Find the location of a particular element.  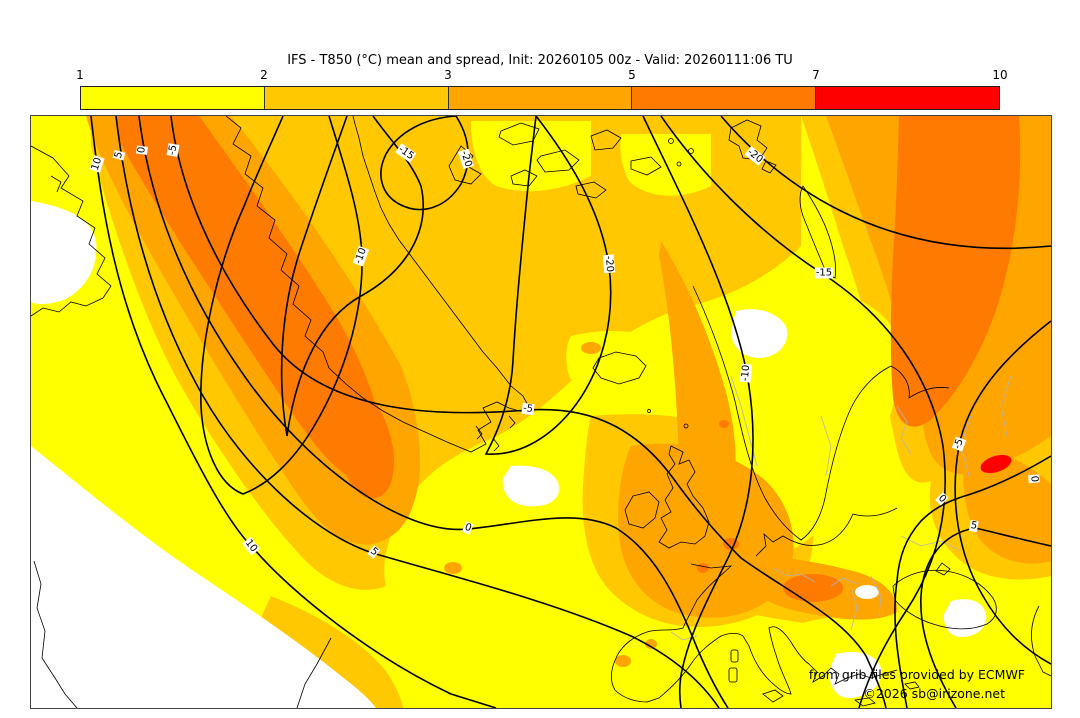

contour-label: -20 is located at coordinates (609, 264).